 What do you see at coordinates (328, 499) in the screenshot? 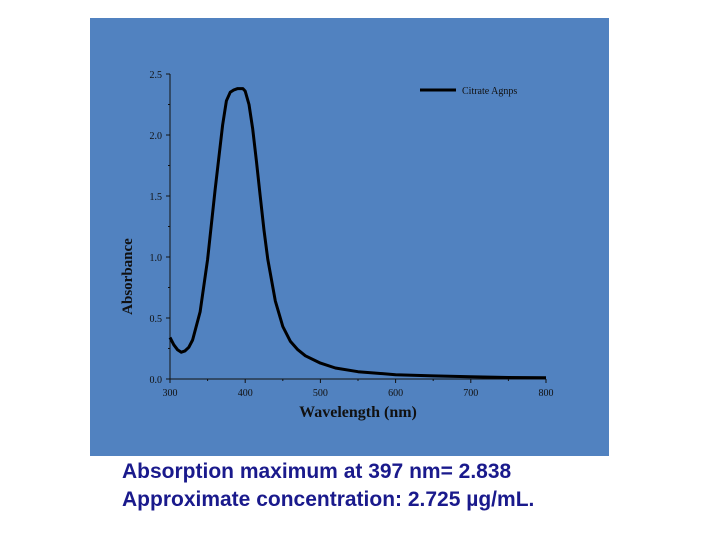
I see `caption-concentration: Approximate concentration: 2.725 µg/mL.` at bounding box center [328, 499].